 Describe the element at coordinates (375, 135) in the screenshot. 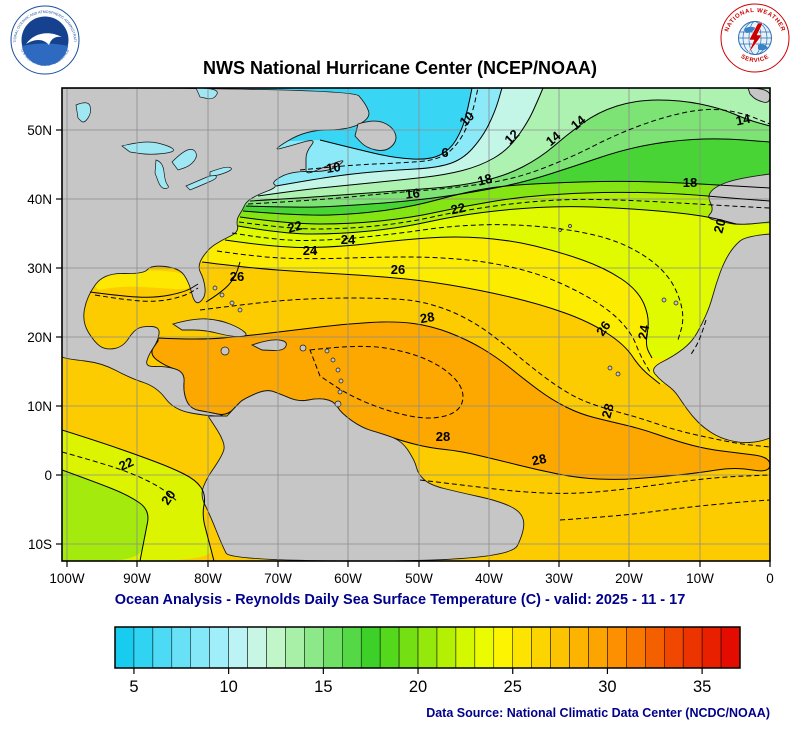

I see `land-newfoundland` at that location.